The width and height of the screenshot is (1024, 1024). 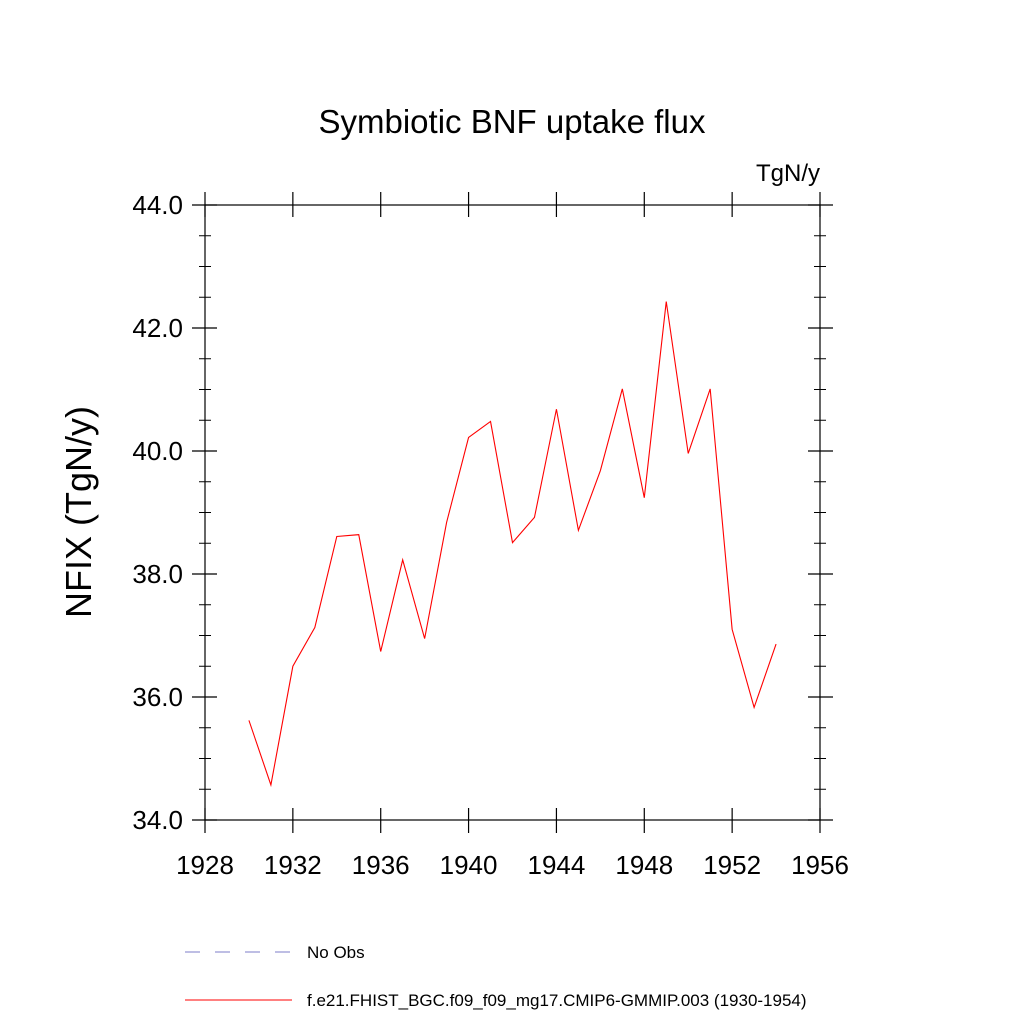 I want to click on y-tick-label: 38.0, so click(x=157, y=574).